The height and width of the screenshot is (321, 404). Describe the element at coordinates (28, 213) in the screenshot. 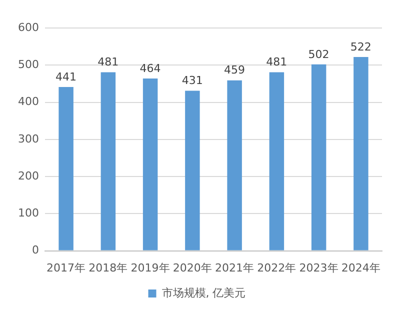

I see `y-tick-label: 100` at that location.